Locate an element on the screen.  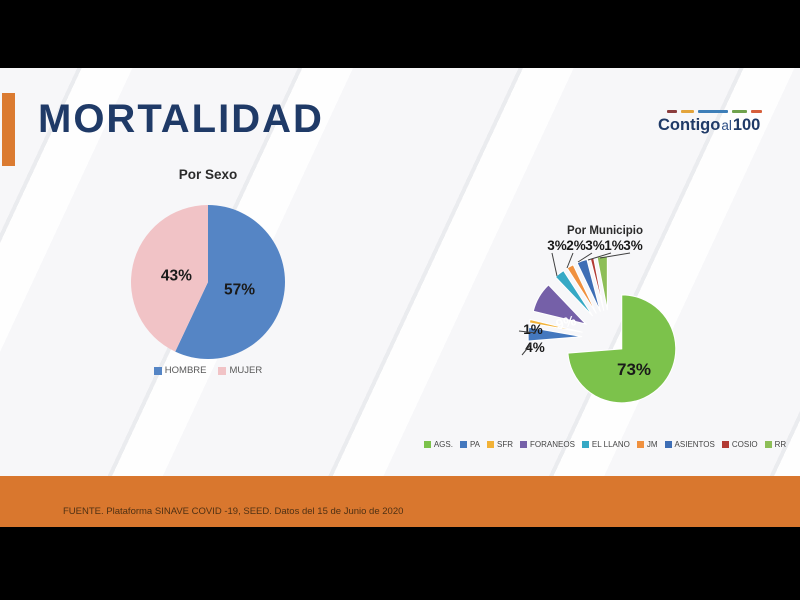
pie-slice-el-llano is located at coordinates (574, 293).